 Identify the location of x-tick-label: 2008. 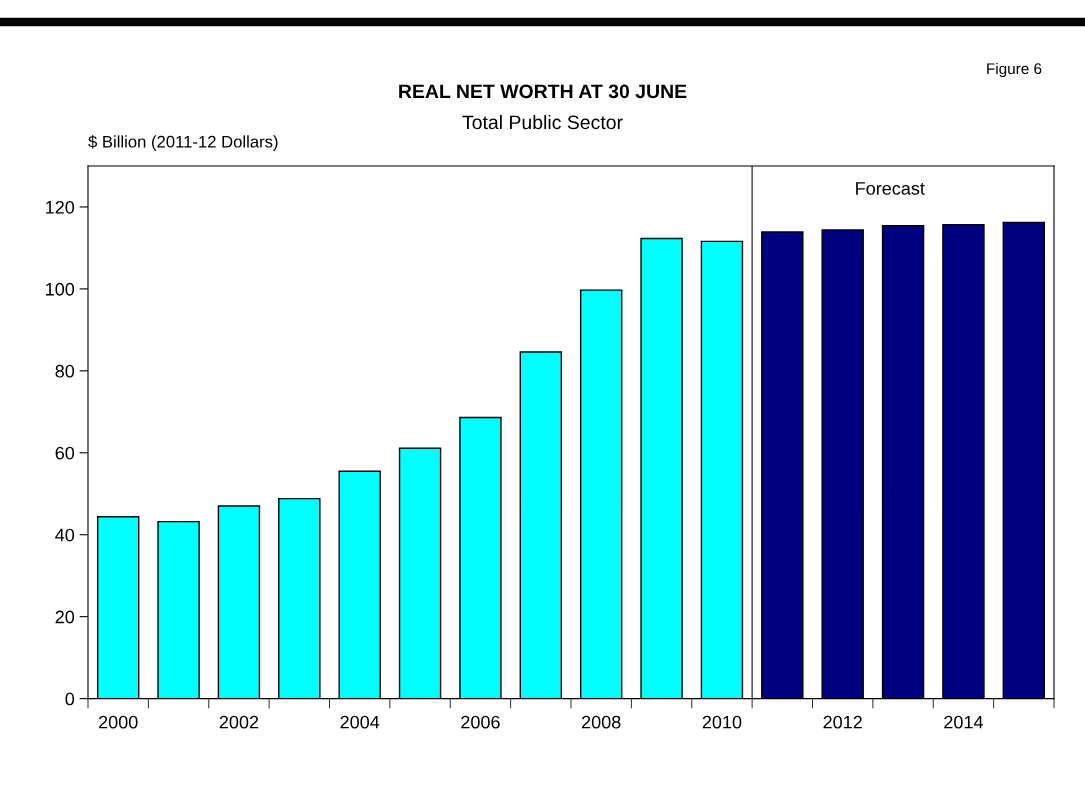
(601, 722).